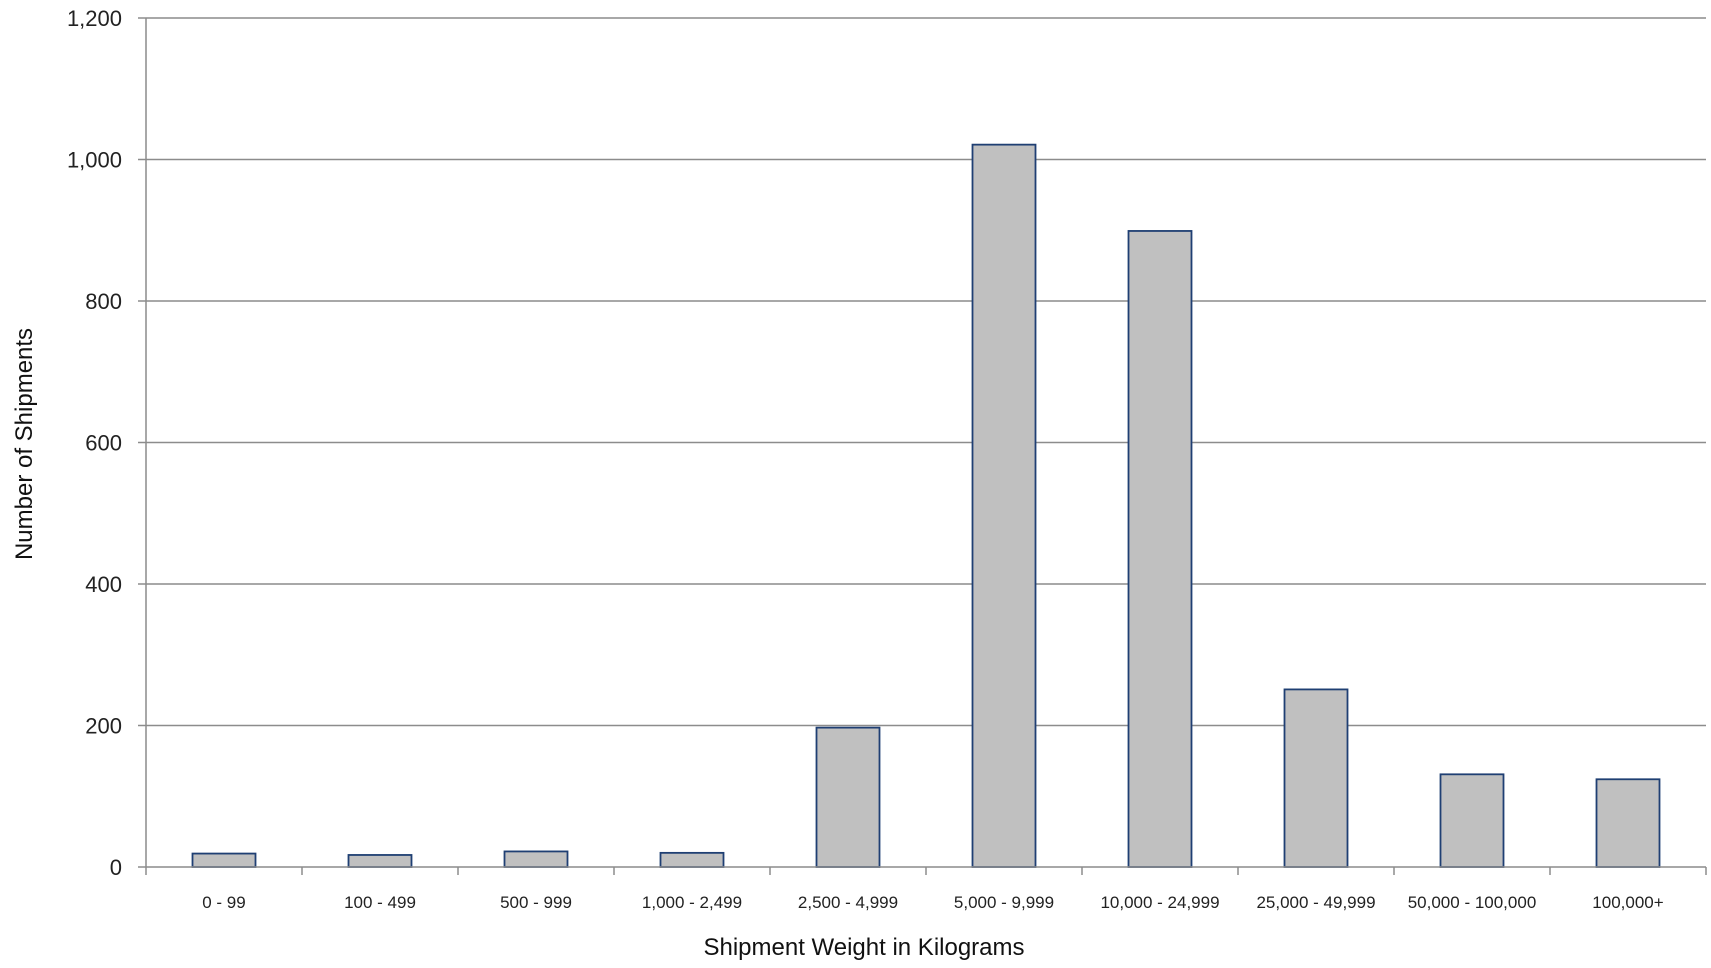 Image resolution: width=1711 pixels, height=968 pixels. I want to click on x-tick-label: 100,000+, so click(1627, 902).